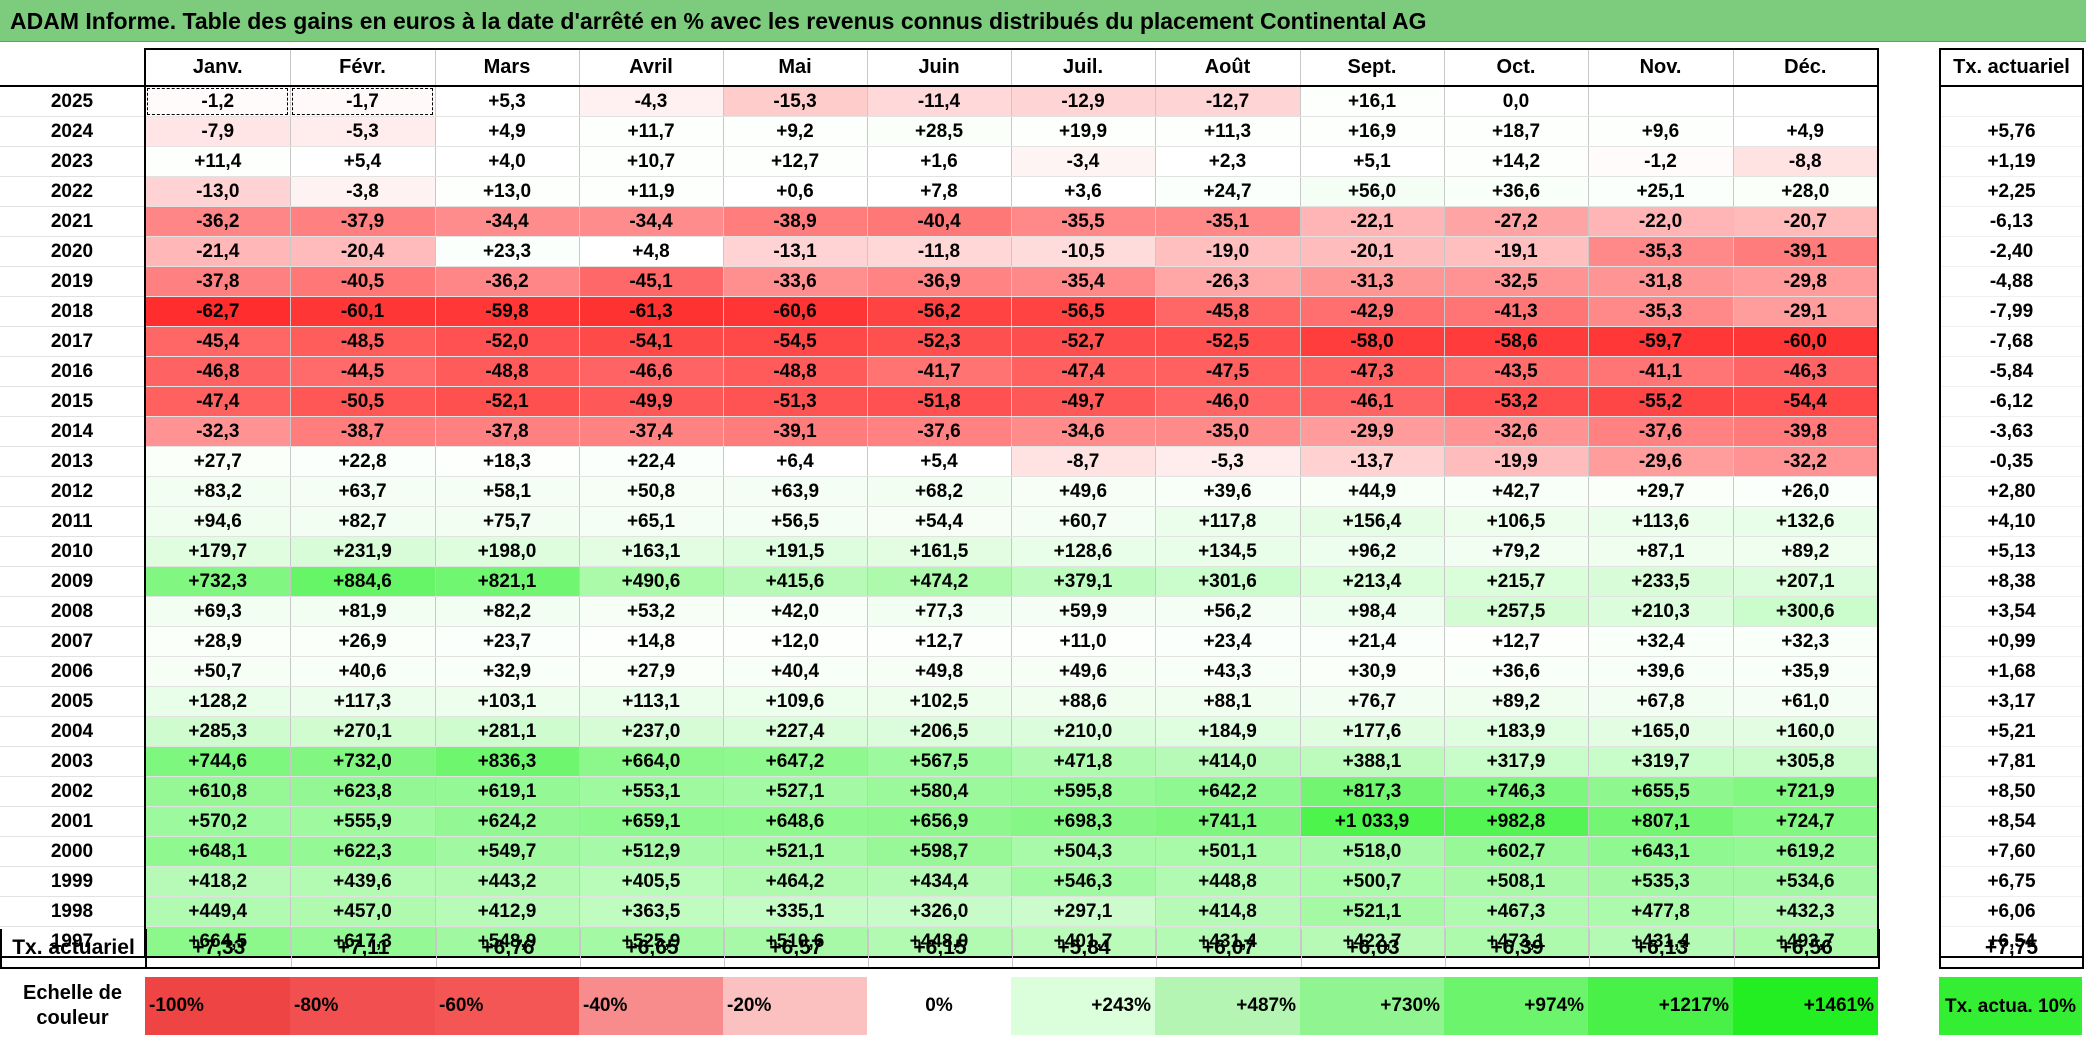  What do you see at coordinates (1661, 311) in the screenshot?
I see `value-cell: -35,3` at bounding box center [1661, 311].